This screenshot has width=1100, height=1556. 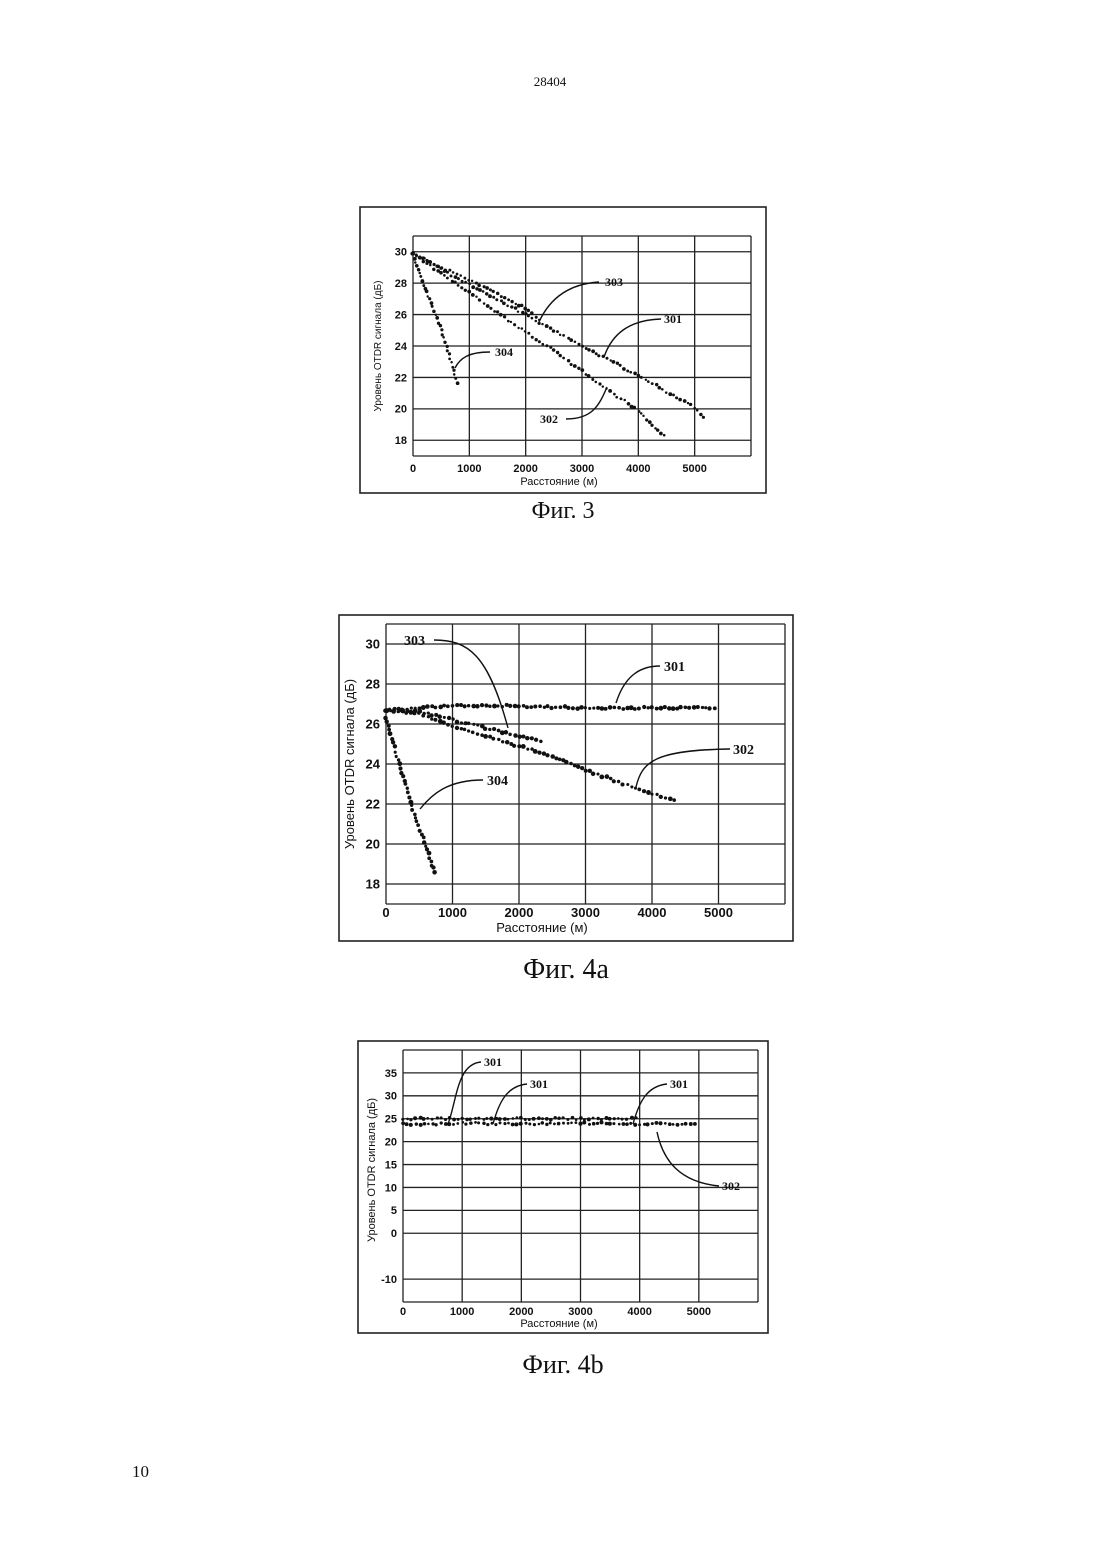 What do you see at coordinates (638, 469) in the screenshot?
I see `x-tick-label: 4000` at bounding box center [638, 469].